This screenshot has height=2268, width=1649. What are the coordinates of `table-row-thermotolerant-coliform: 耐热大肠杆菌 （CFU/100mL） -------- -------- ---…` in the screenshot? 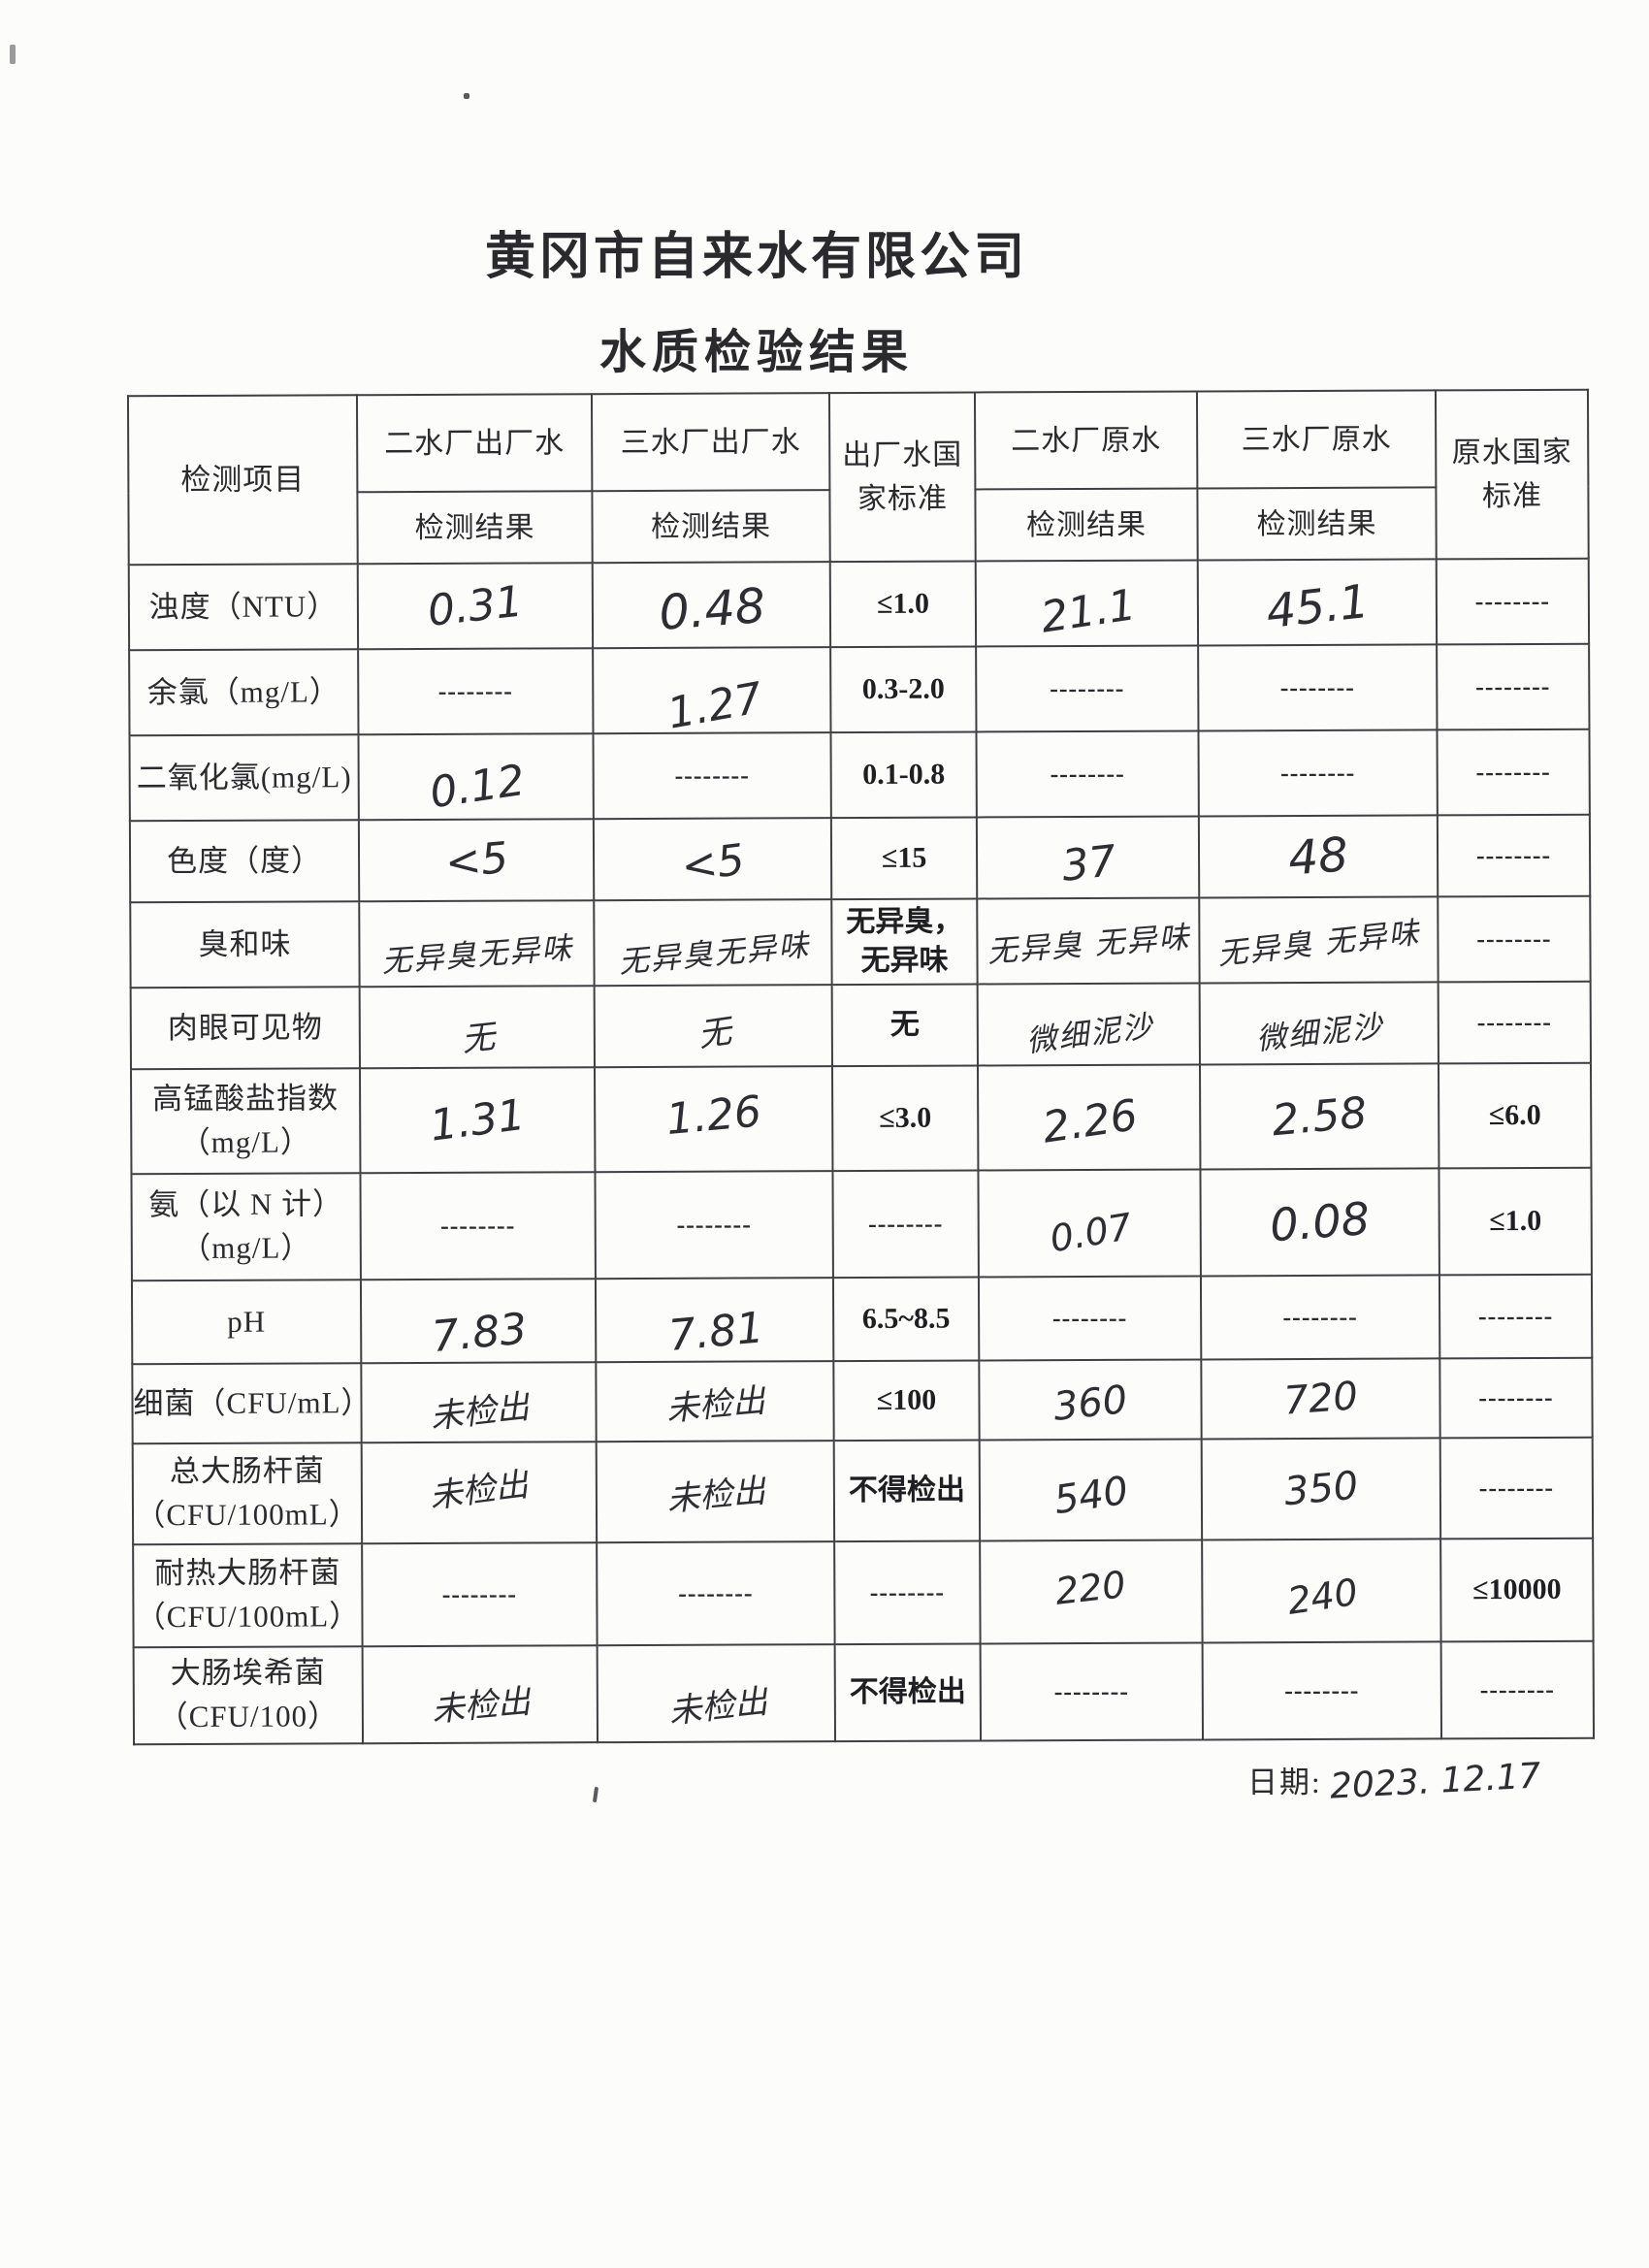 It's located at (863, 1593).